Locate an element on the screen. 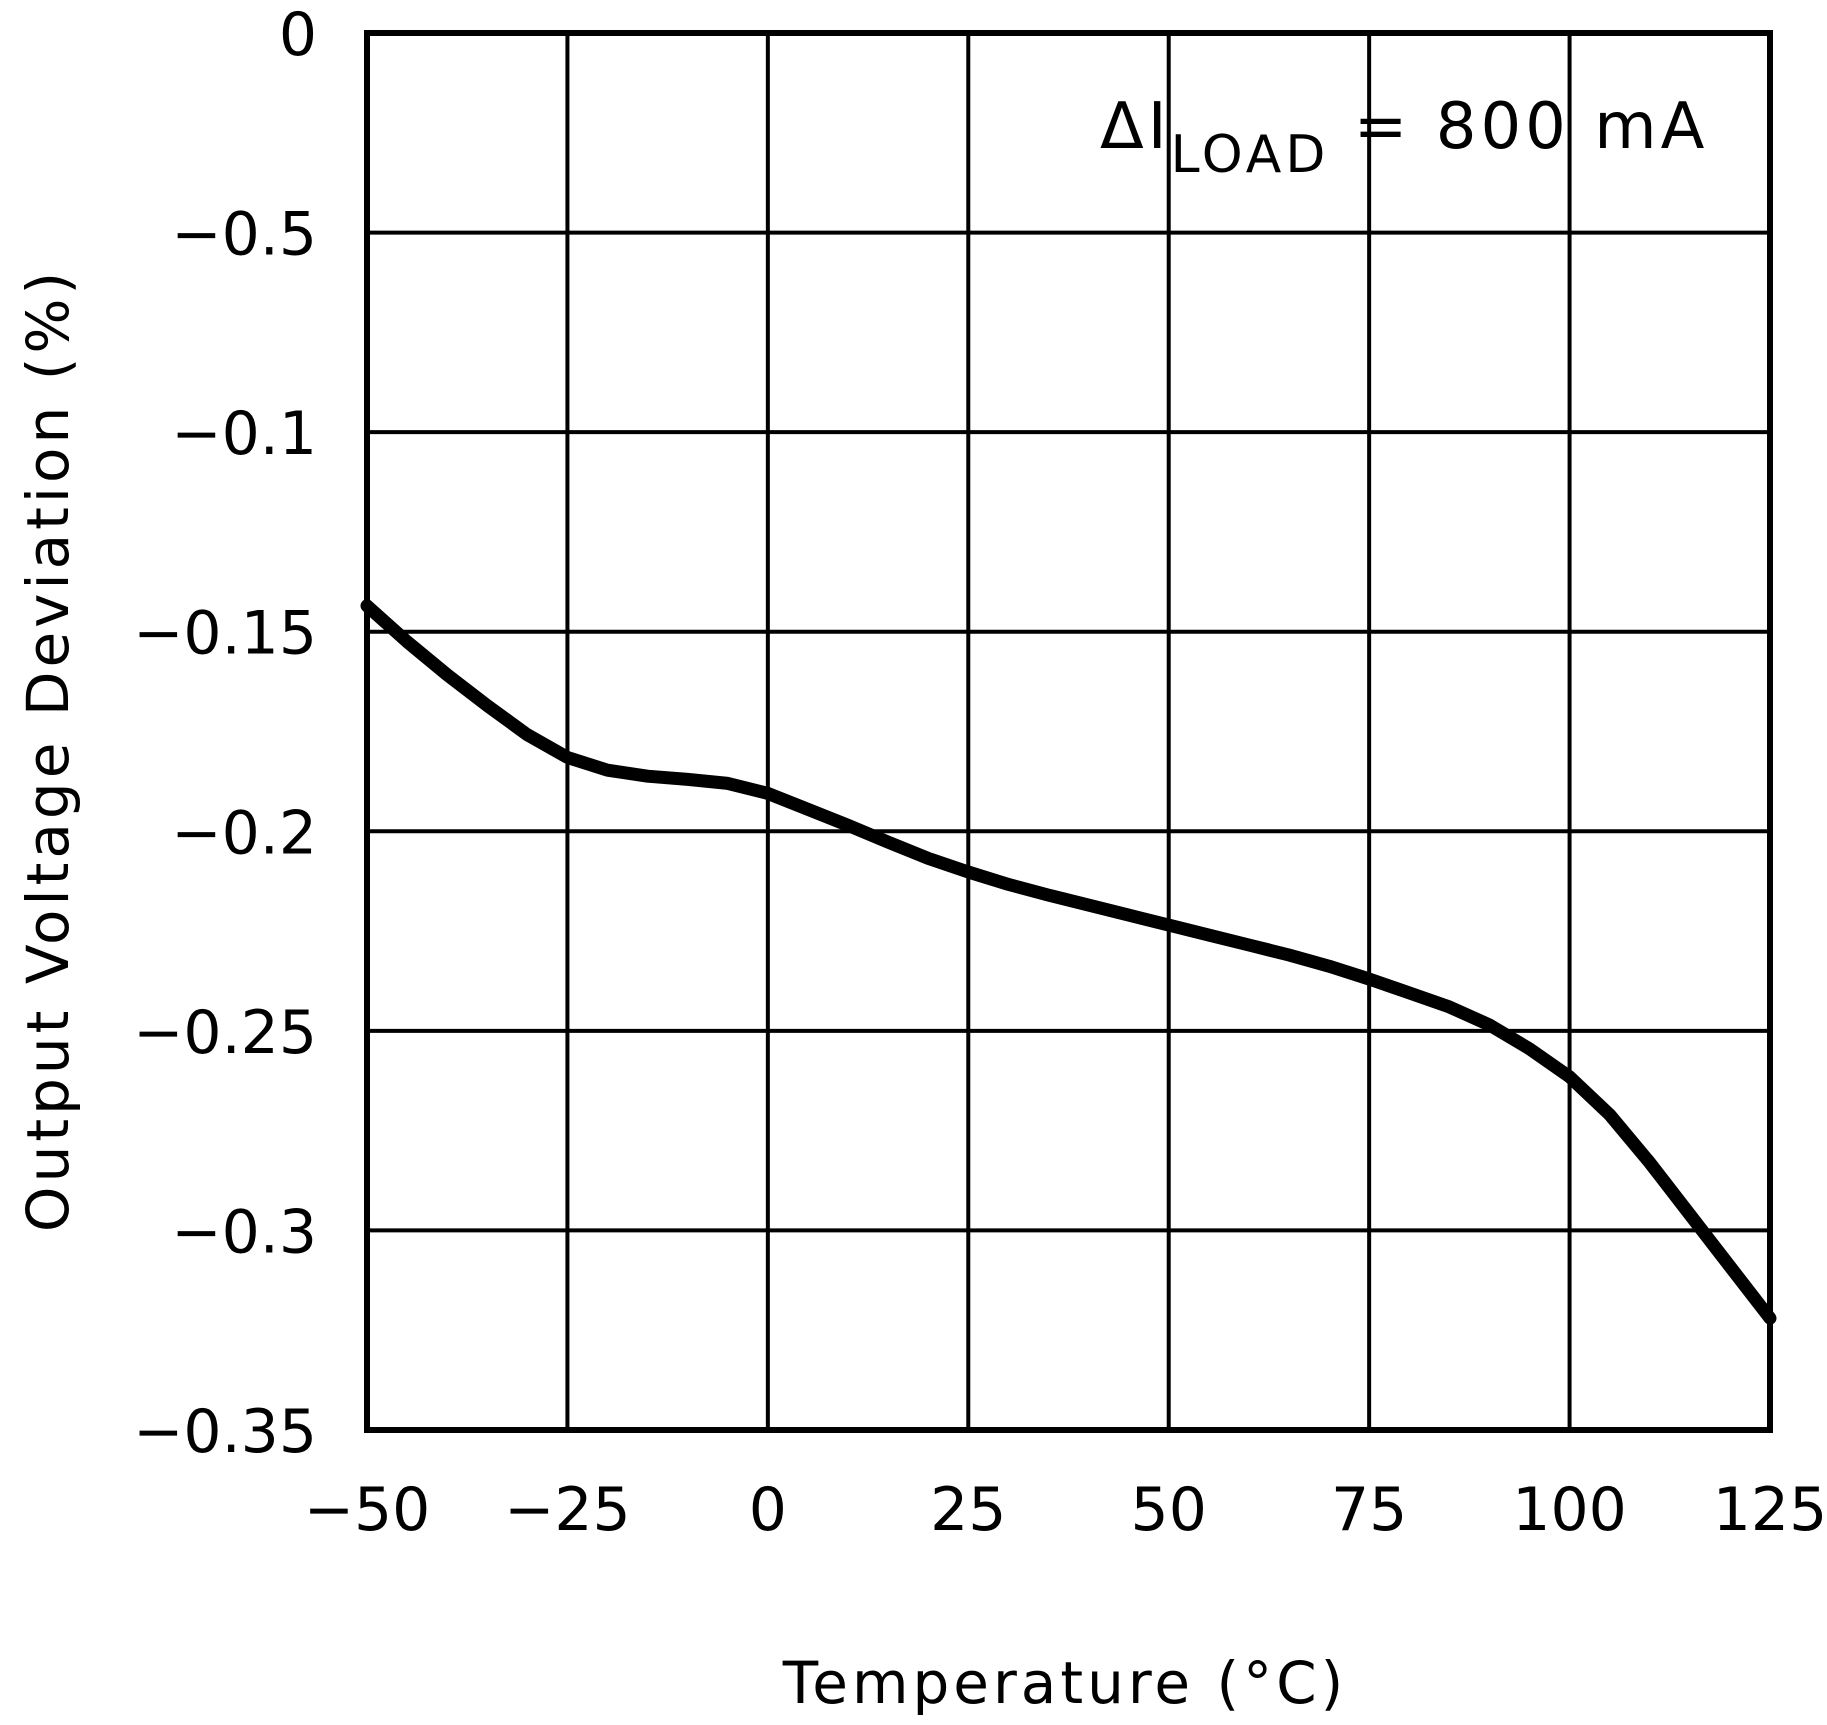 Image resolution: width=1827 pixels, height=1725 pixels. annotation-suffix: = 800 mA is located at coordinates (1518, 127).